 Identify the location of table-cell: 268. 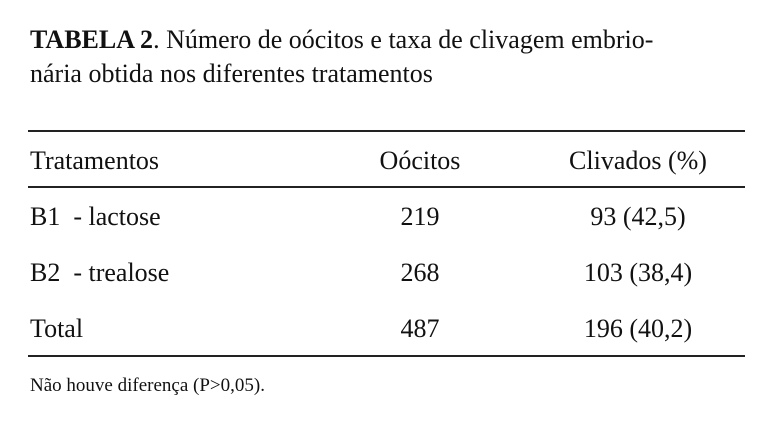
(420, 272).